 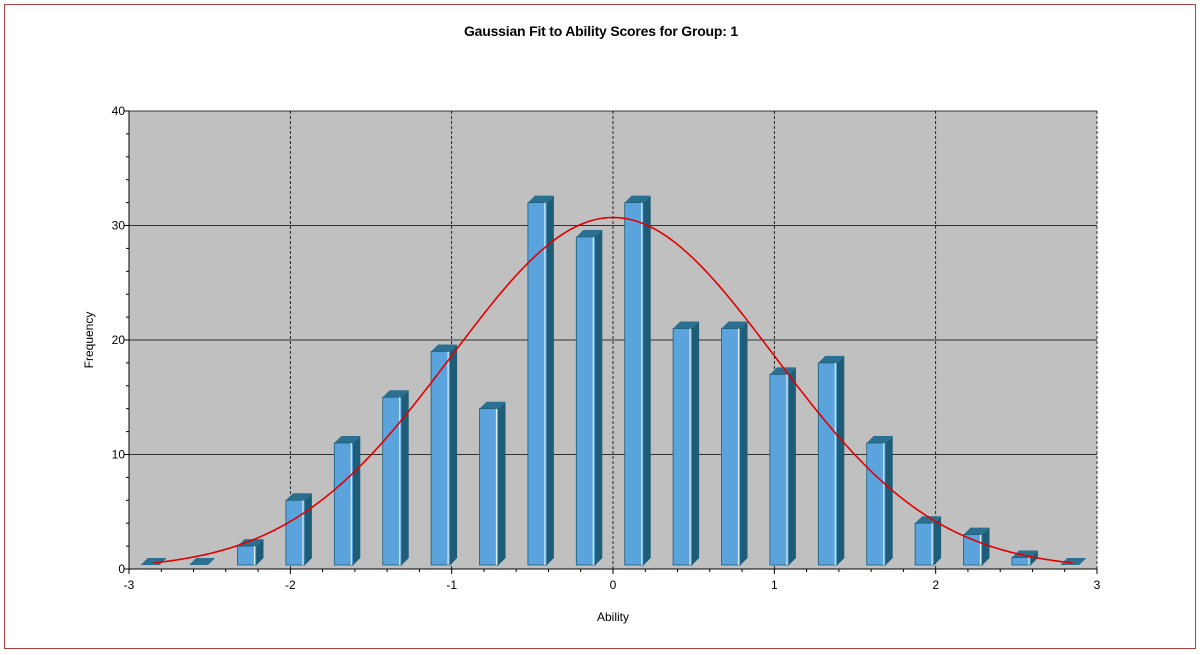 What do you see at coordinates (121, 569) in the screenshot?
I see `y-tick-label: 0` at bounding box center [121, 569].